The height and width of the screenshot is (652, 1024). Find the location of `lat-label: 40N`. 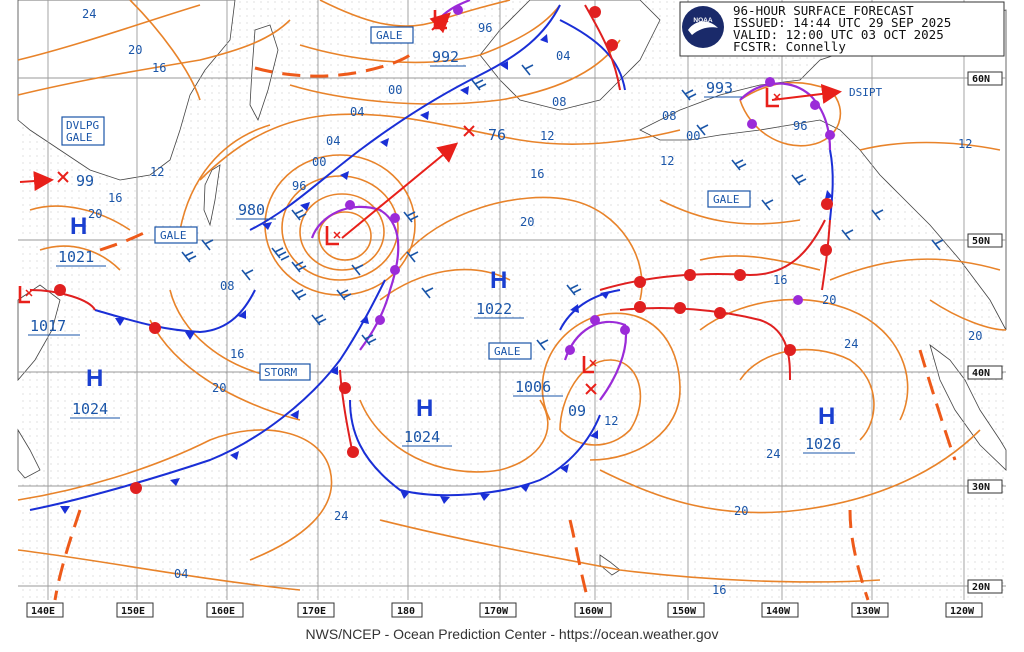

lat-label: 40N is located at coordinates (981, 373).